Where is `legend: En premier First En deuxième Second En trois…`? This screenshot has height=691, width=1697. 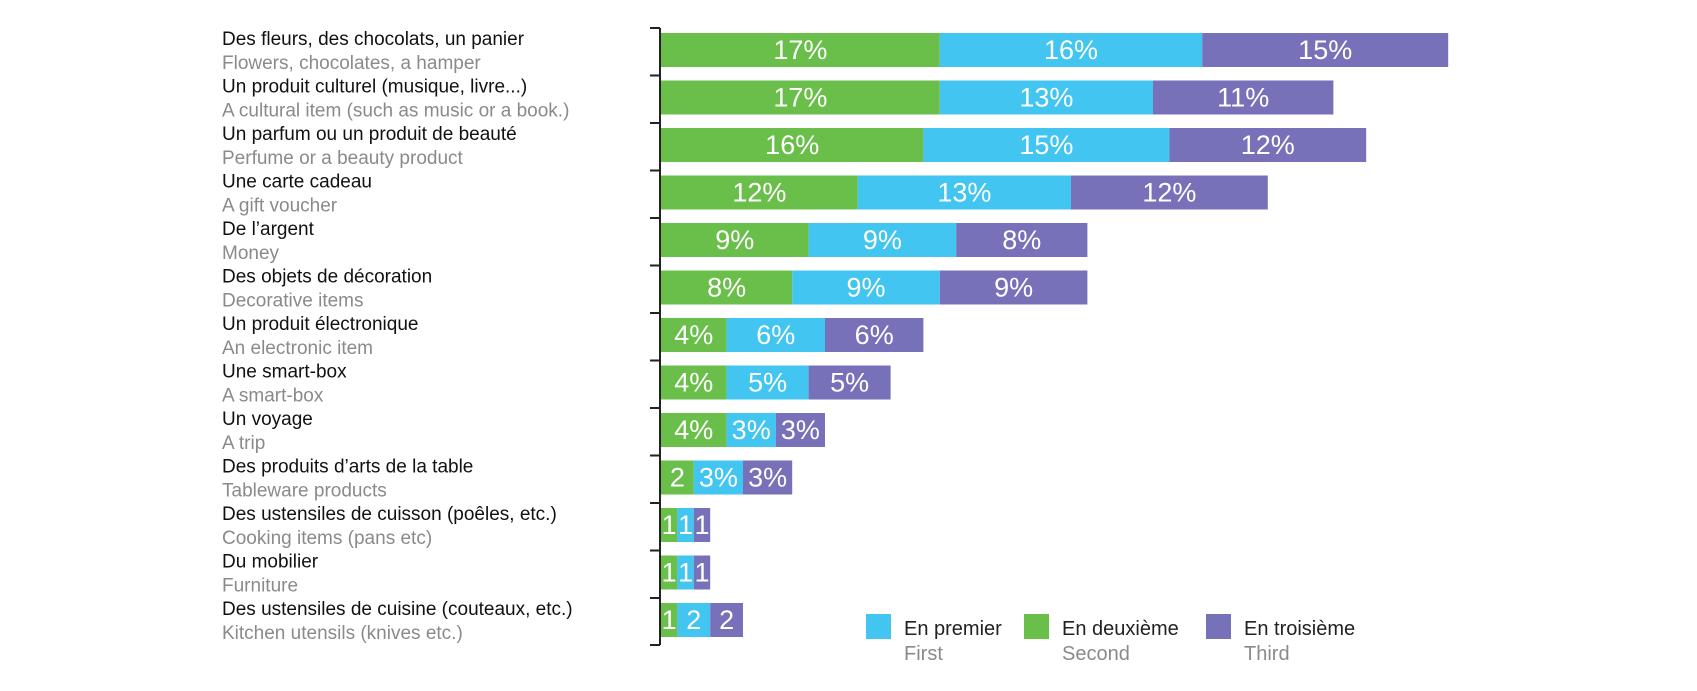 legend: En premier First En deuxième Second En trois… is located at coordinates (1110, 639).